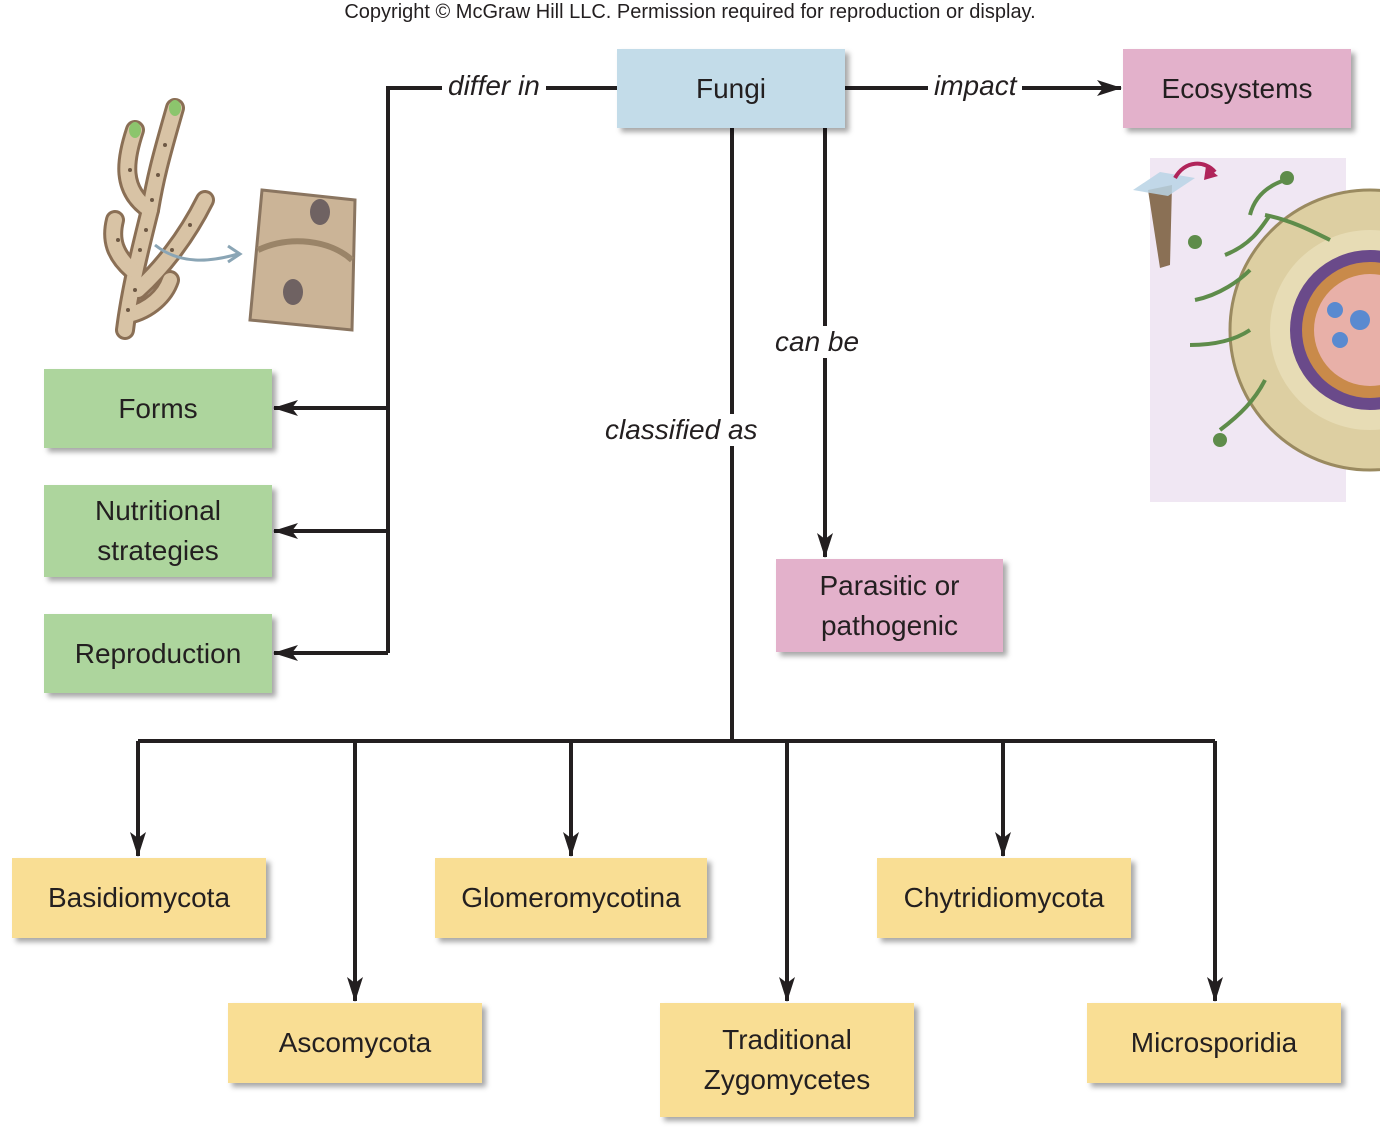 The image size is (1380, 1145). Describe the element at coordinates (1214, 1043) in the screenshot. I see `node-microsporidia: Microsporidia` at that location.